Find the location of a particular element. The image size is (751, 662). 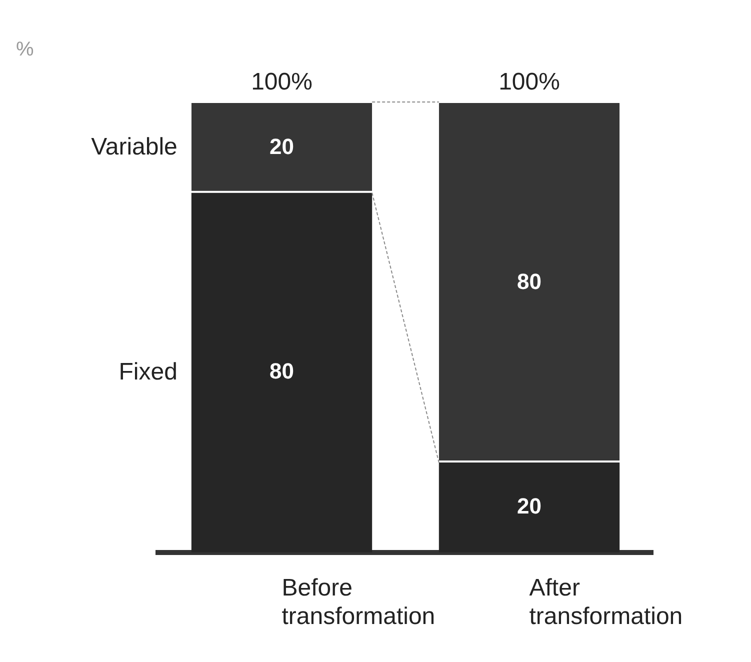

x-tick-label: After transformation is located at coordinates (606, 602).